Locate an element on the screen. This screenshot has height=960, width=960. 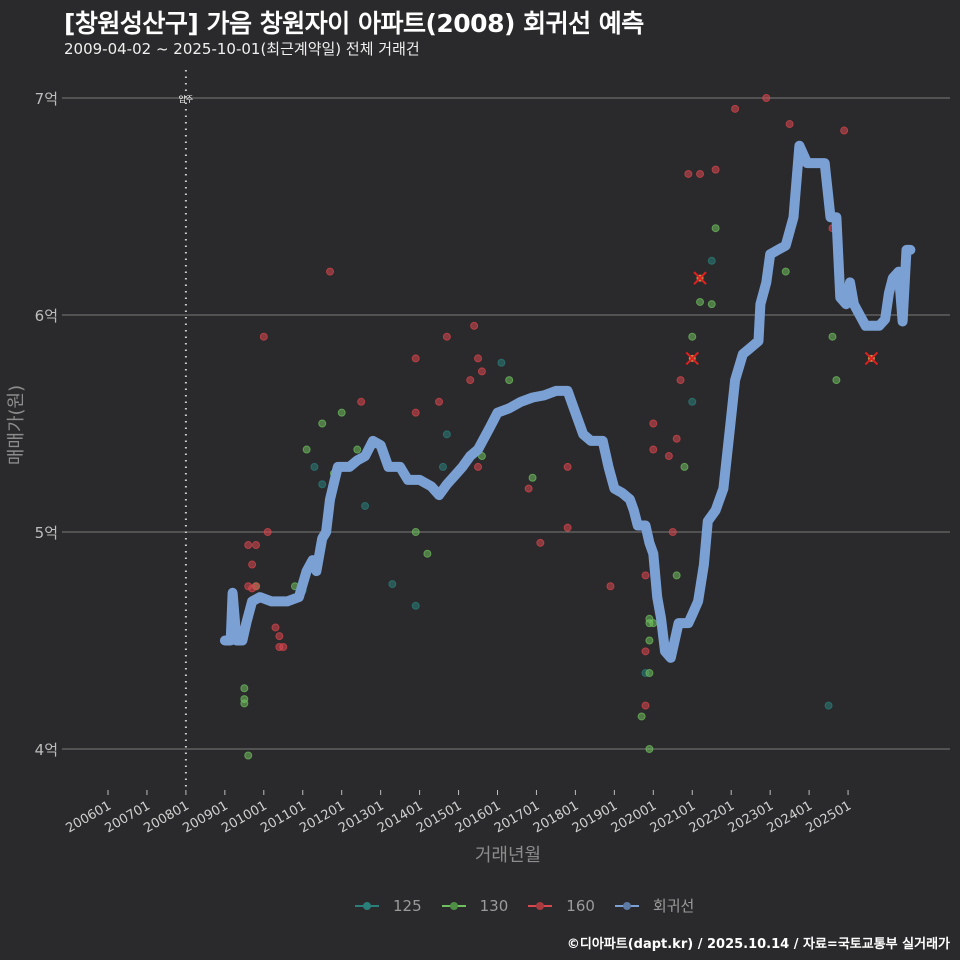
x-axis-label: 거래년월 is located at coordinates (508, 855).